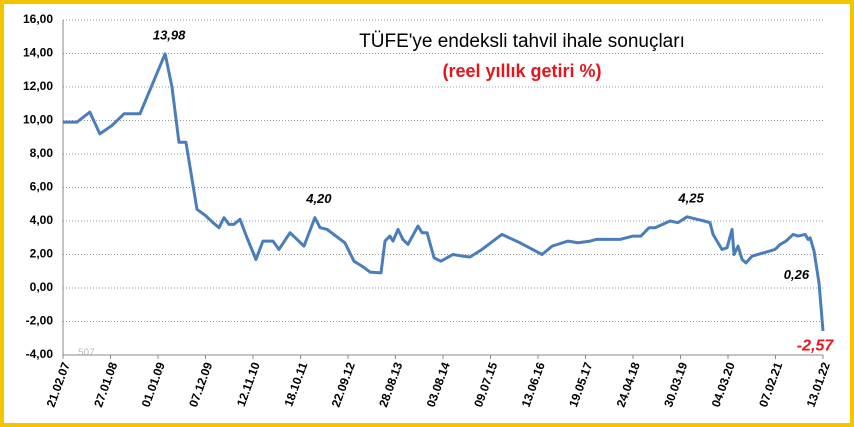 Image resolution: width=854 pixels, height=427 pixels. Describe the element at coordinates (40, 354) in the screenshot. I see `y-tick-label: -4,00` at that location.